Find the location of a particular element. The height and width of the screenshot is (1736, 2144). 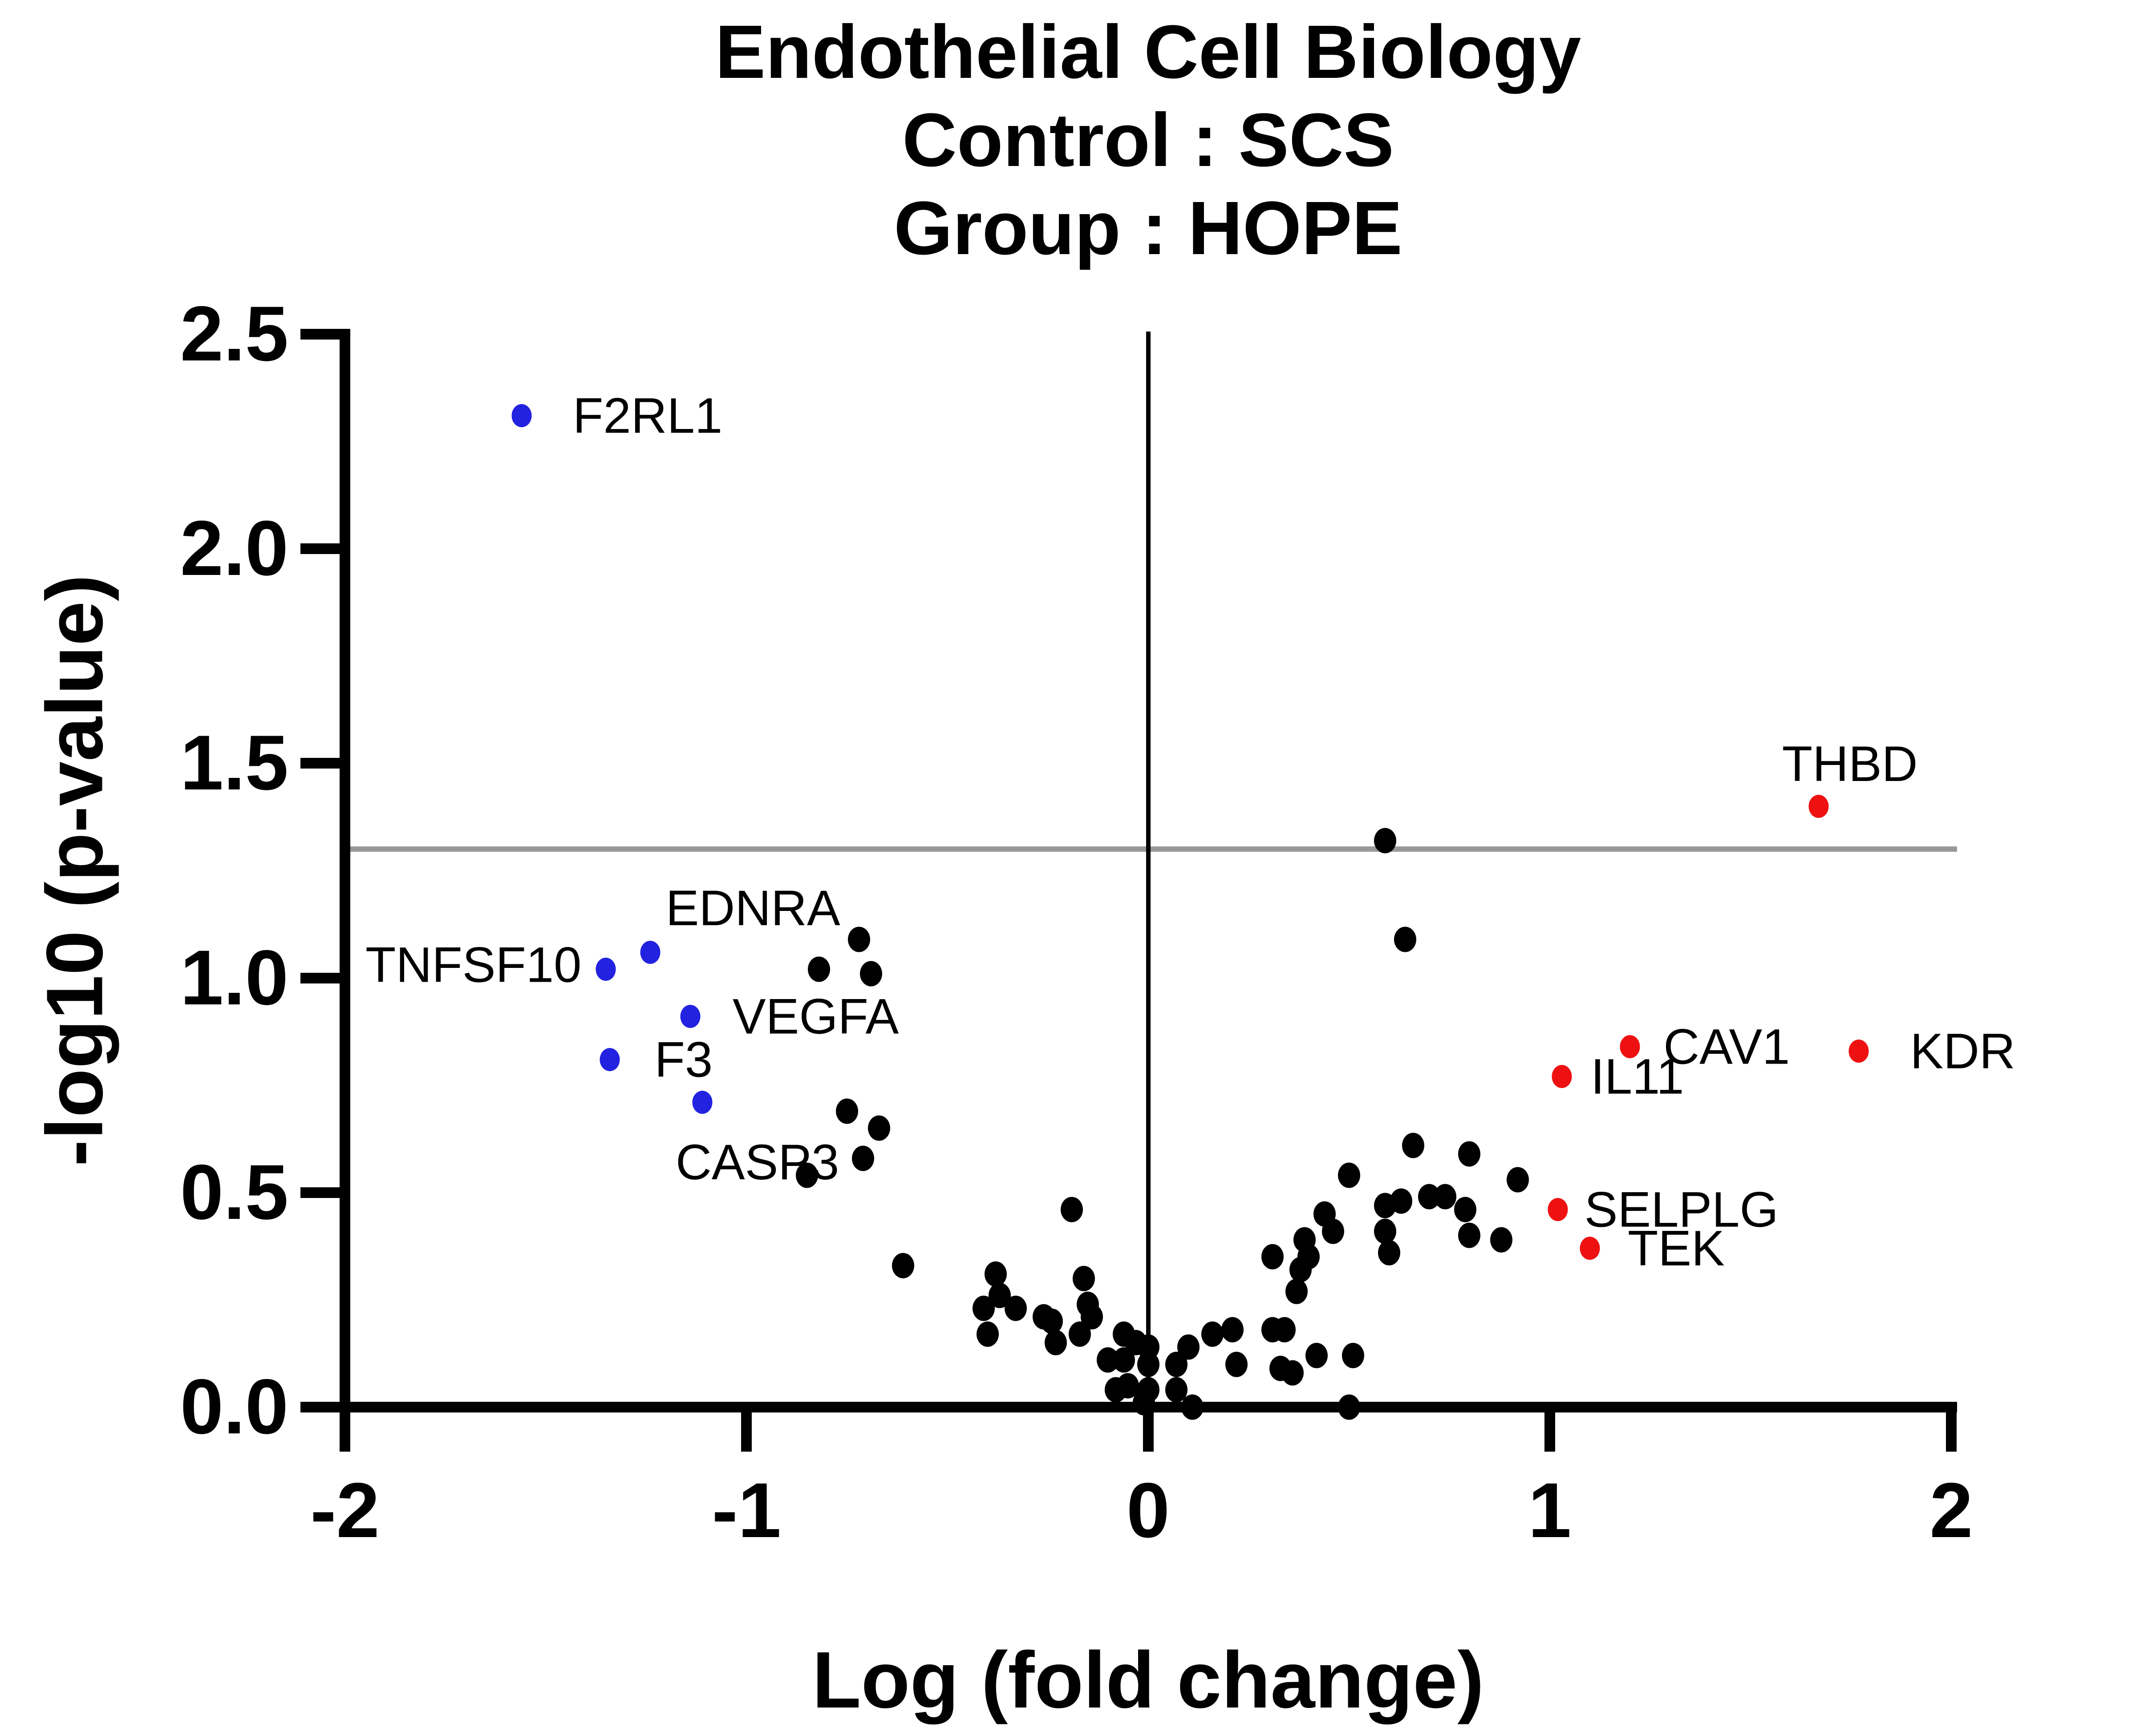

point-THBD is located at coordinates (1818, 806).